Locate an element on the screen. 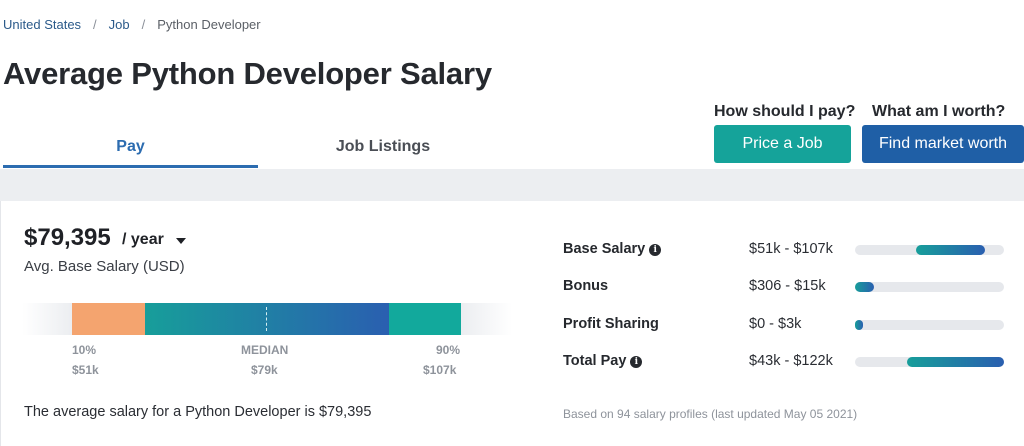 Image resolution: width=1024 pixels, height=446 pixels. range-median-label: MEDIAN is located at coordinates (265, 350).